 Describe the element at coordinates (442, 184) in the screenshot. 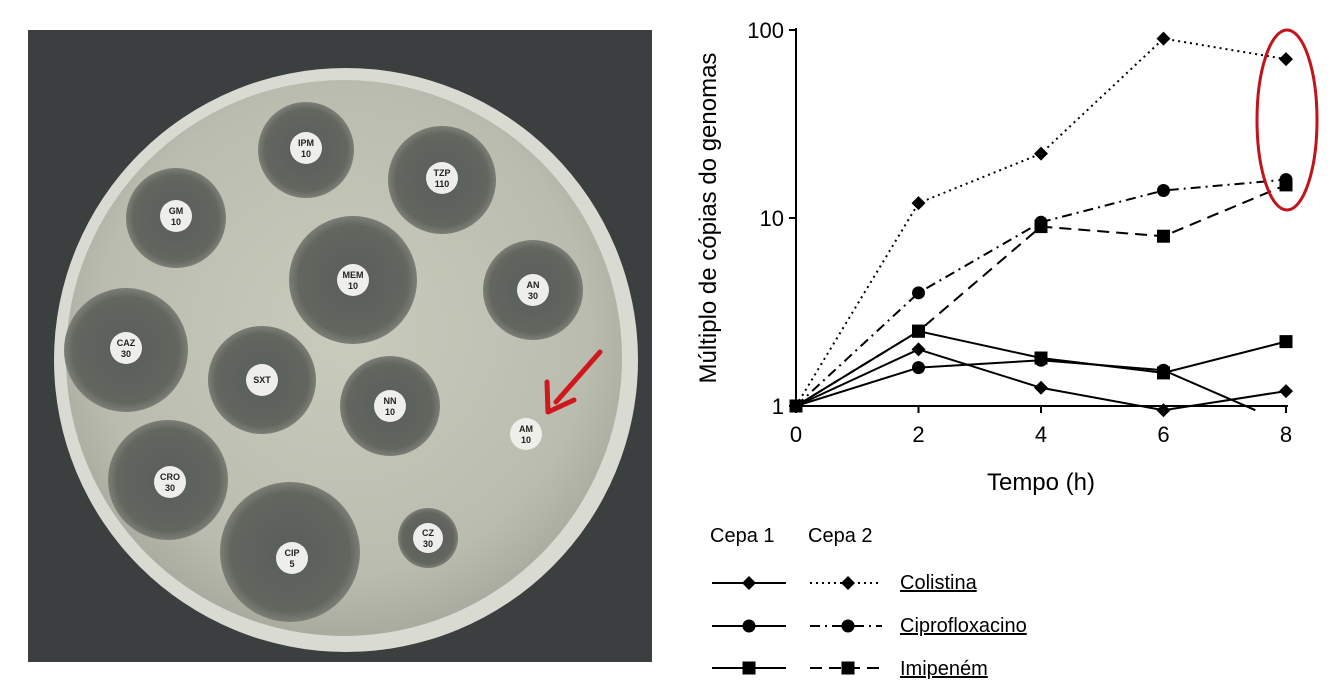

I see `disk-dose: 110` at that location.